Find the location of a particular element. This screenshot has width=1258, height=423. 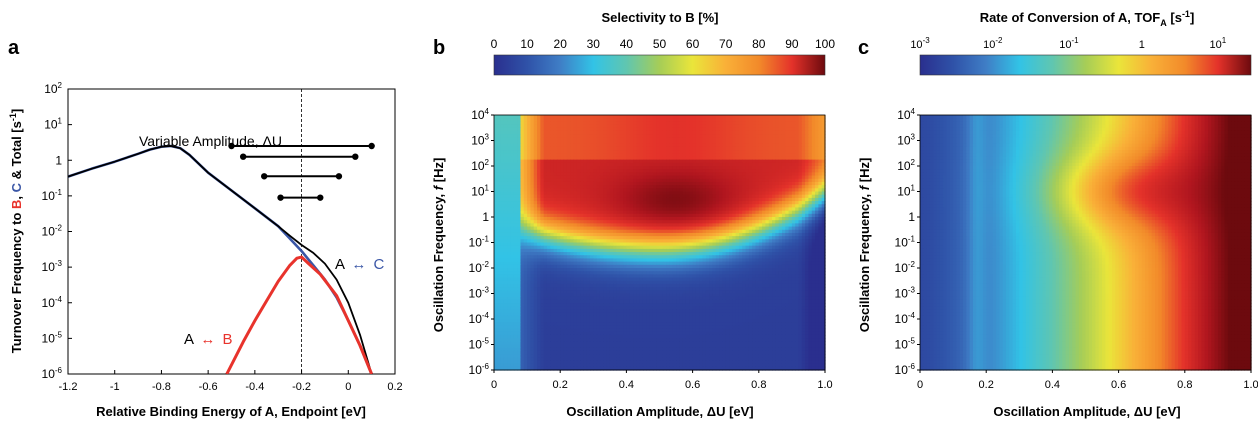

panel-a-ylabel: Turnover Frequency to B, C & Total [s-1] is located at coordinates (16, 231).